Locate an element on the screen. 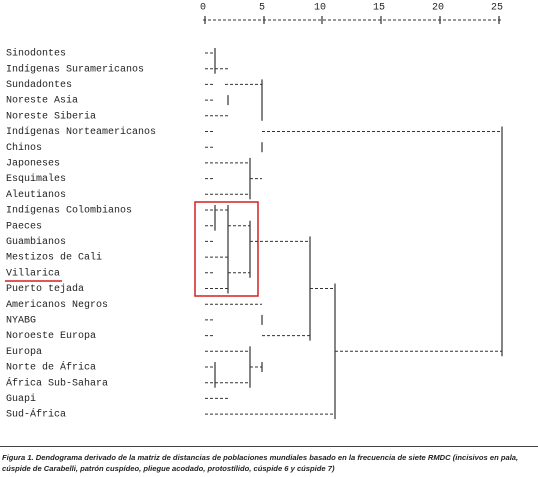 This screenshot has width=538, height=477. row-label: Guapi is located at coordinates (21, 399).